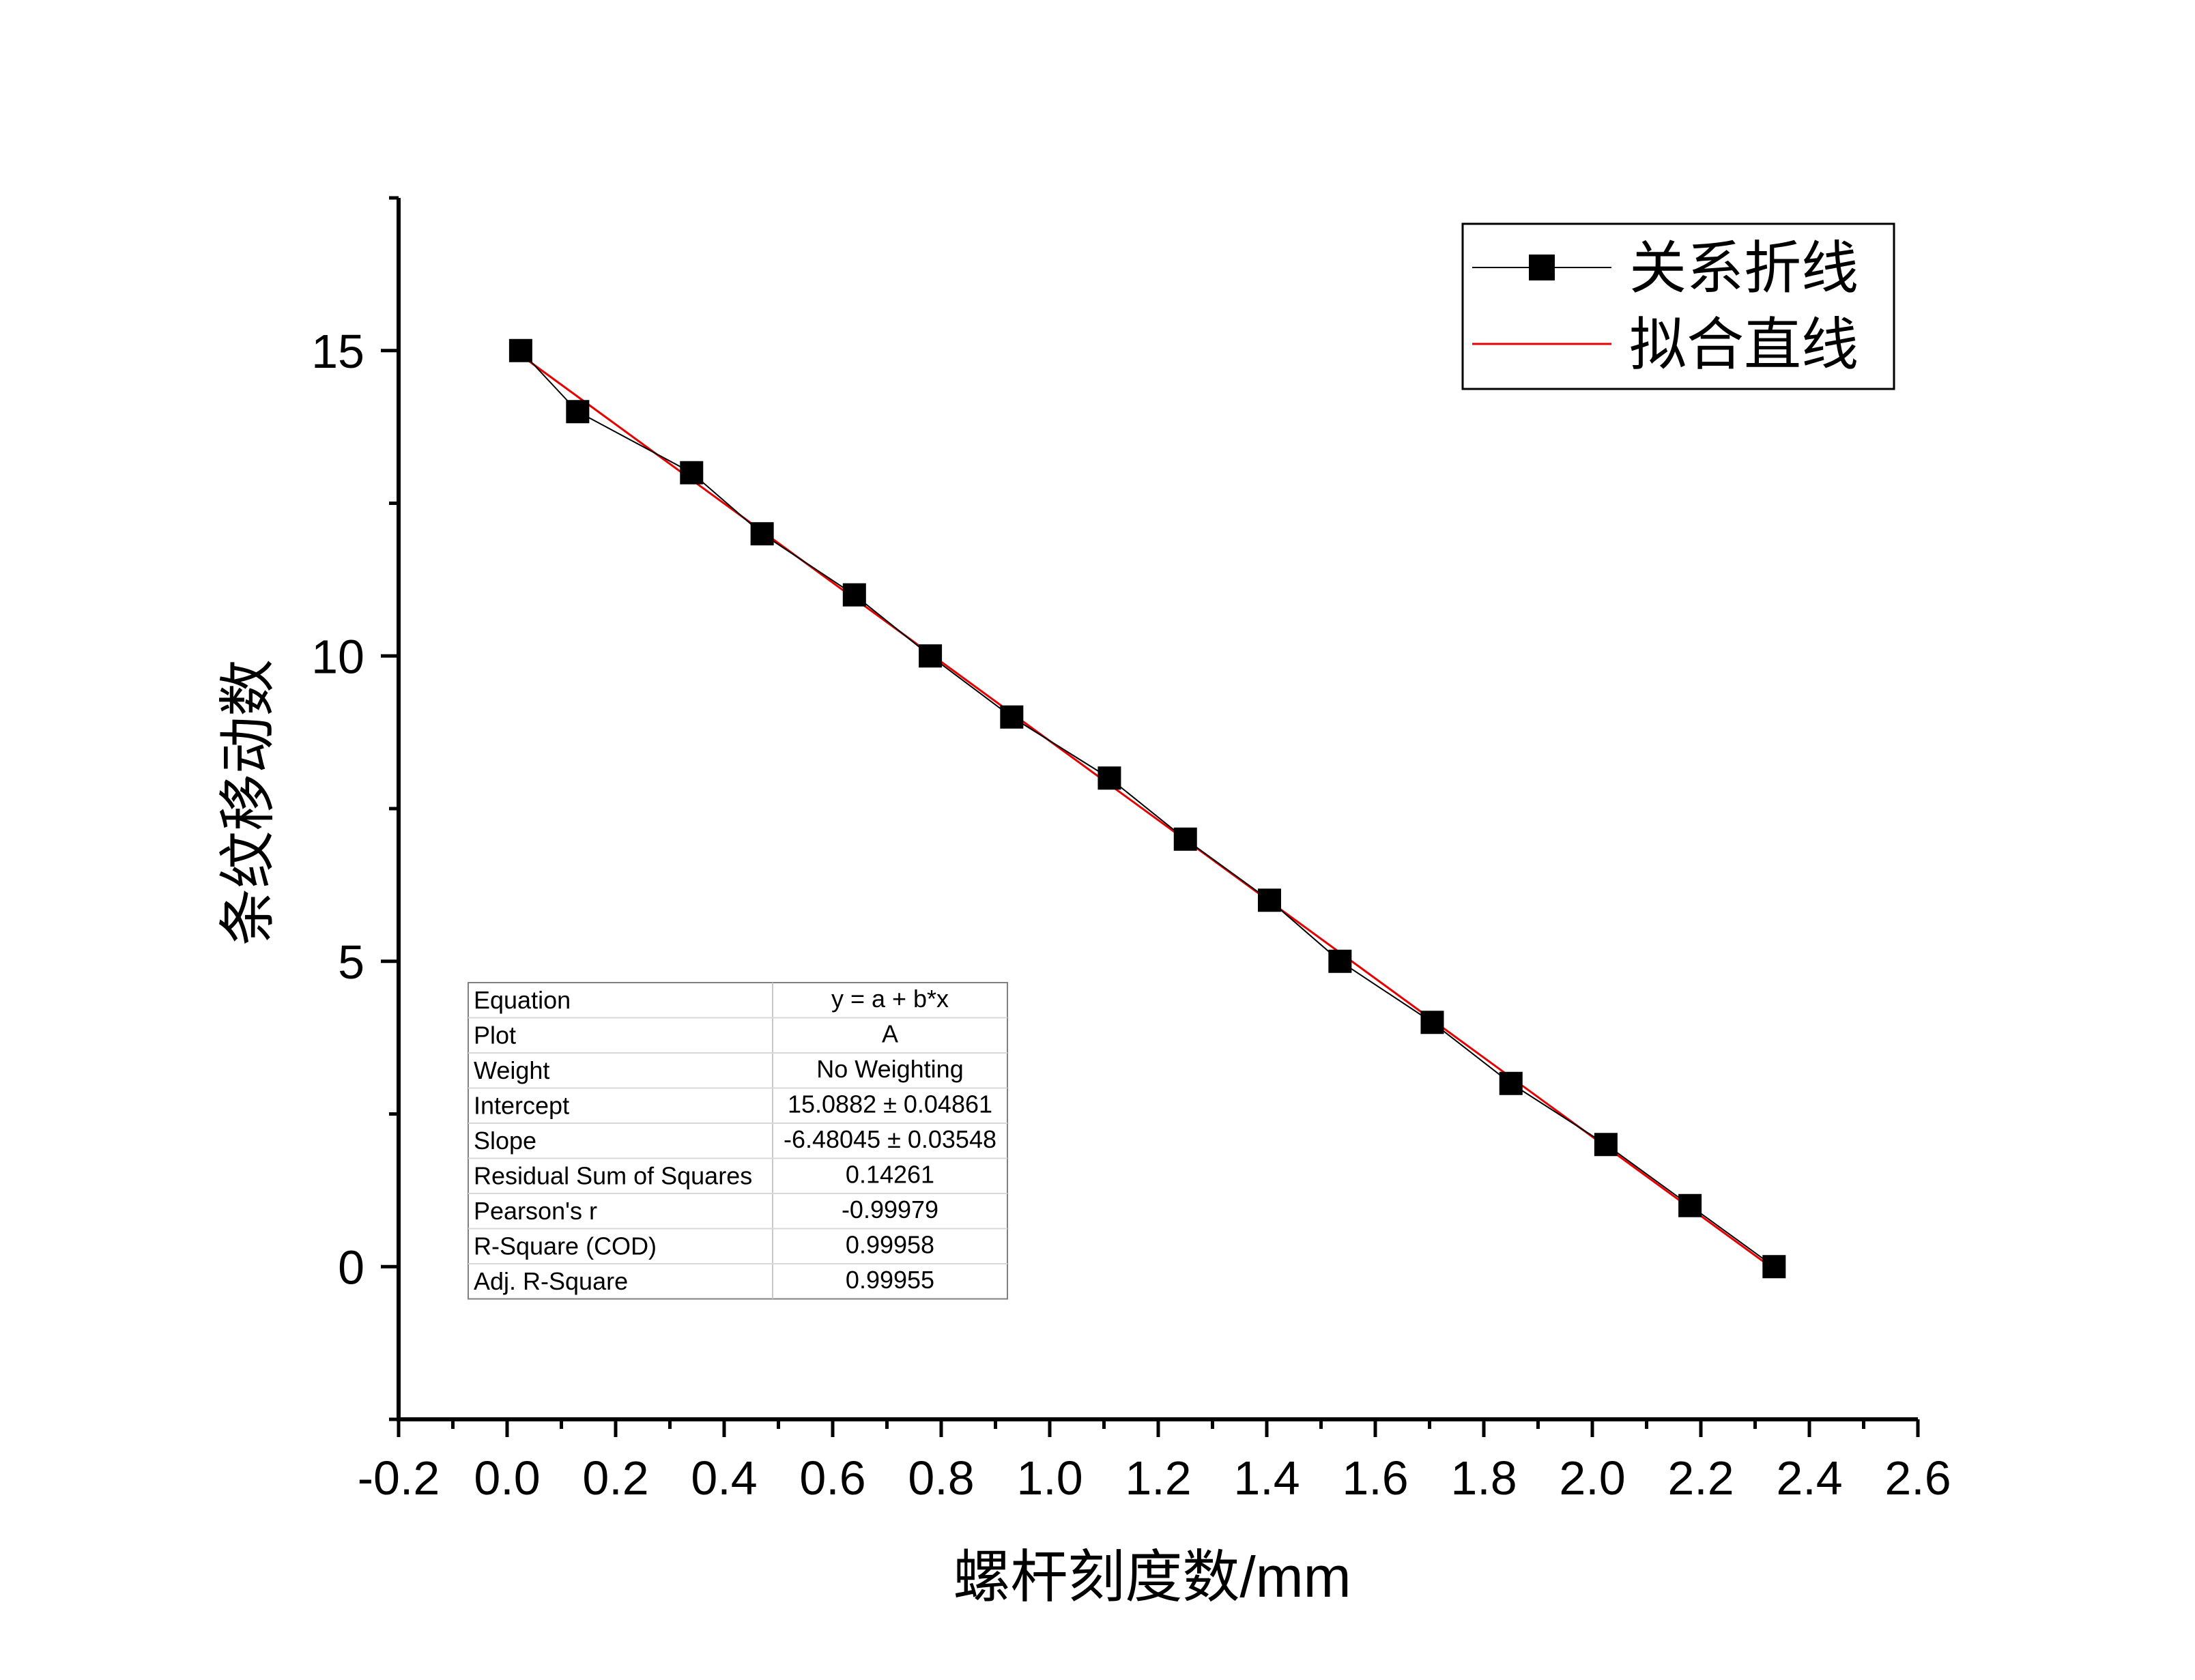 This screenshot has height=1680, width=2195. What do you see at coordinates (337, 656) in the screenshot?
I see `y-tick-label: 10` at bounding box center [337, 656].